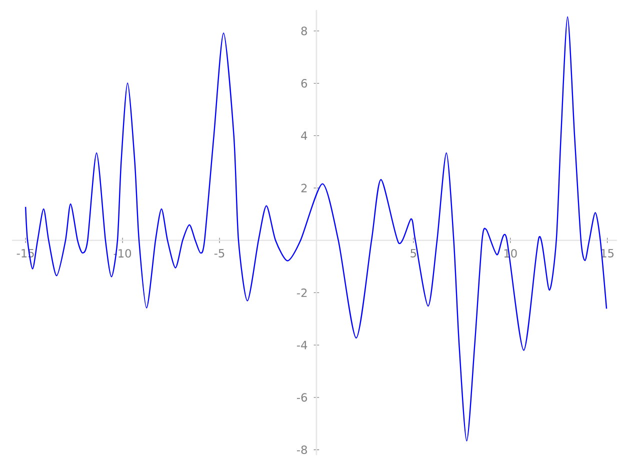 This screenshot has height=469, width=627. Describe the element at coordinates (302, 345) in the screenshot. I see `y-tick-label: -4` at that location.